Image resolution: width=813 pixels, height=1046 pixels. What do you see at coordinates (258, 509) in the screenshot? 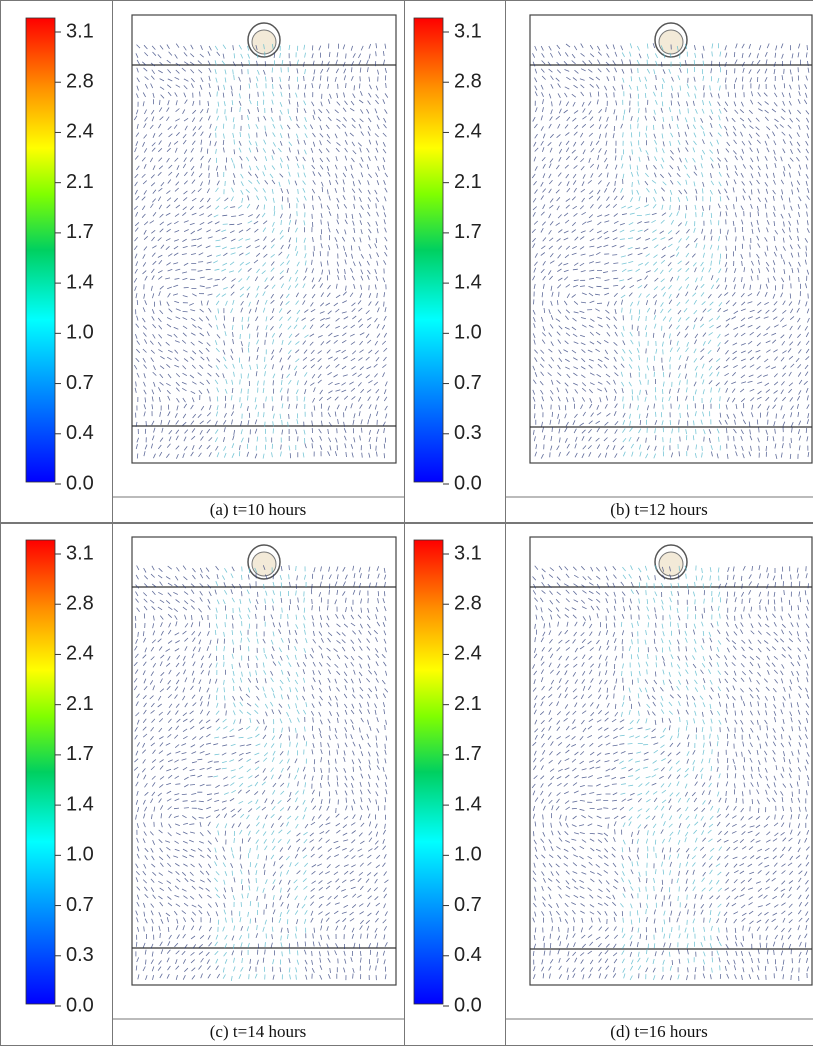
I see `caption: (a) t=10 hours` at bounding box center [258, 509].